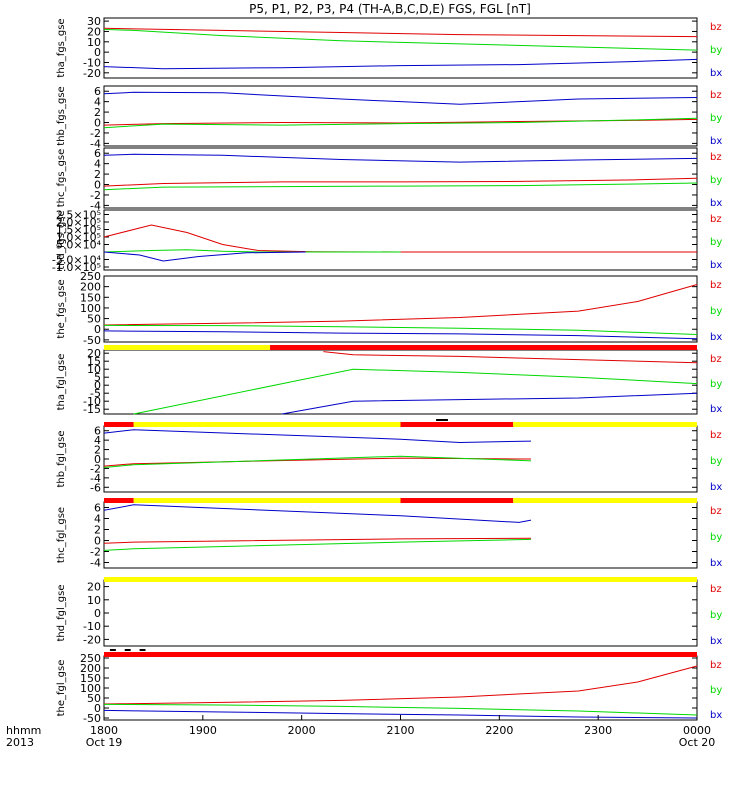 The width and height of the screenshot is (750, 800). I want to click on y-tick-label: 5.0×10⁴, so click(79, 245).